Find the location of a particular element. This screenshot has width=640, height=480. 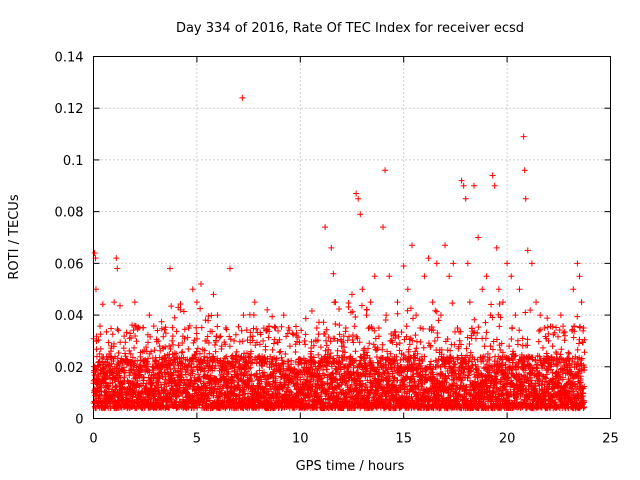

y-tick-label: 0.08 is located at coordinates (69, 213).